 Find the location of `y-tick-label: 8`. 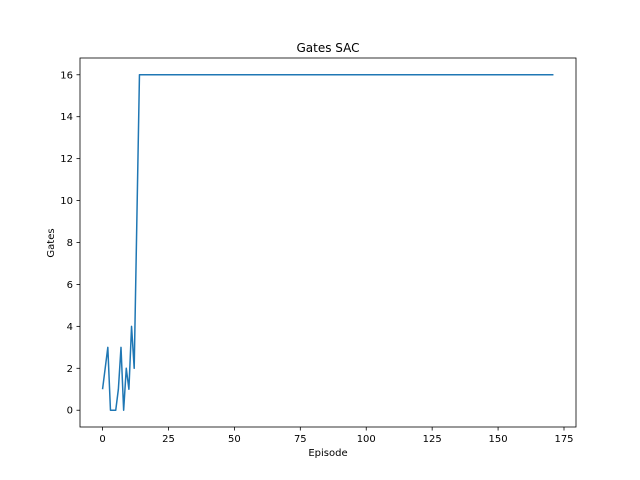

y-tick-label: 8 is located at coordinates (70, 243).